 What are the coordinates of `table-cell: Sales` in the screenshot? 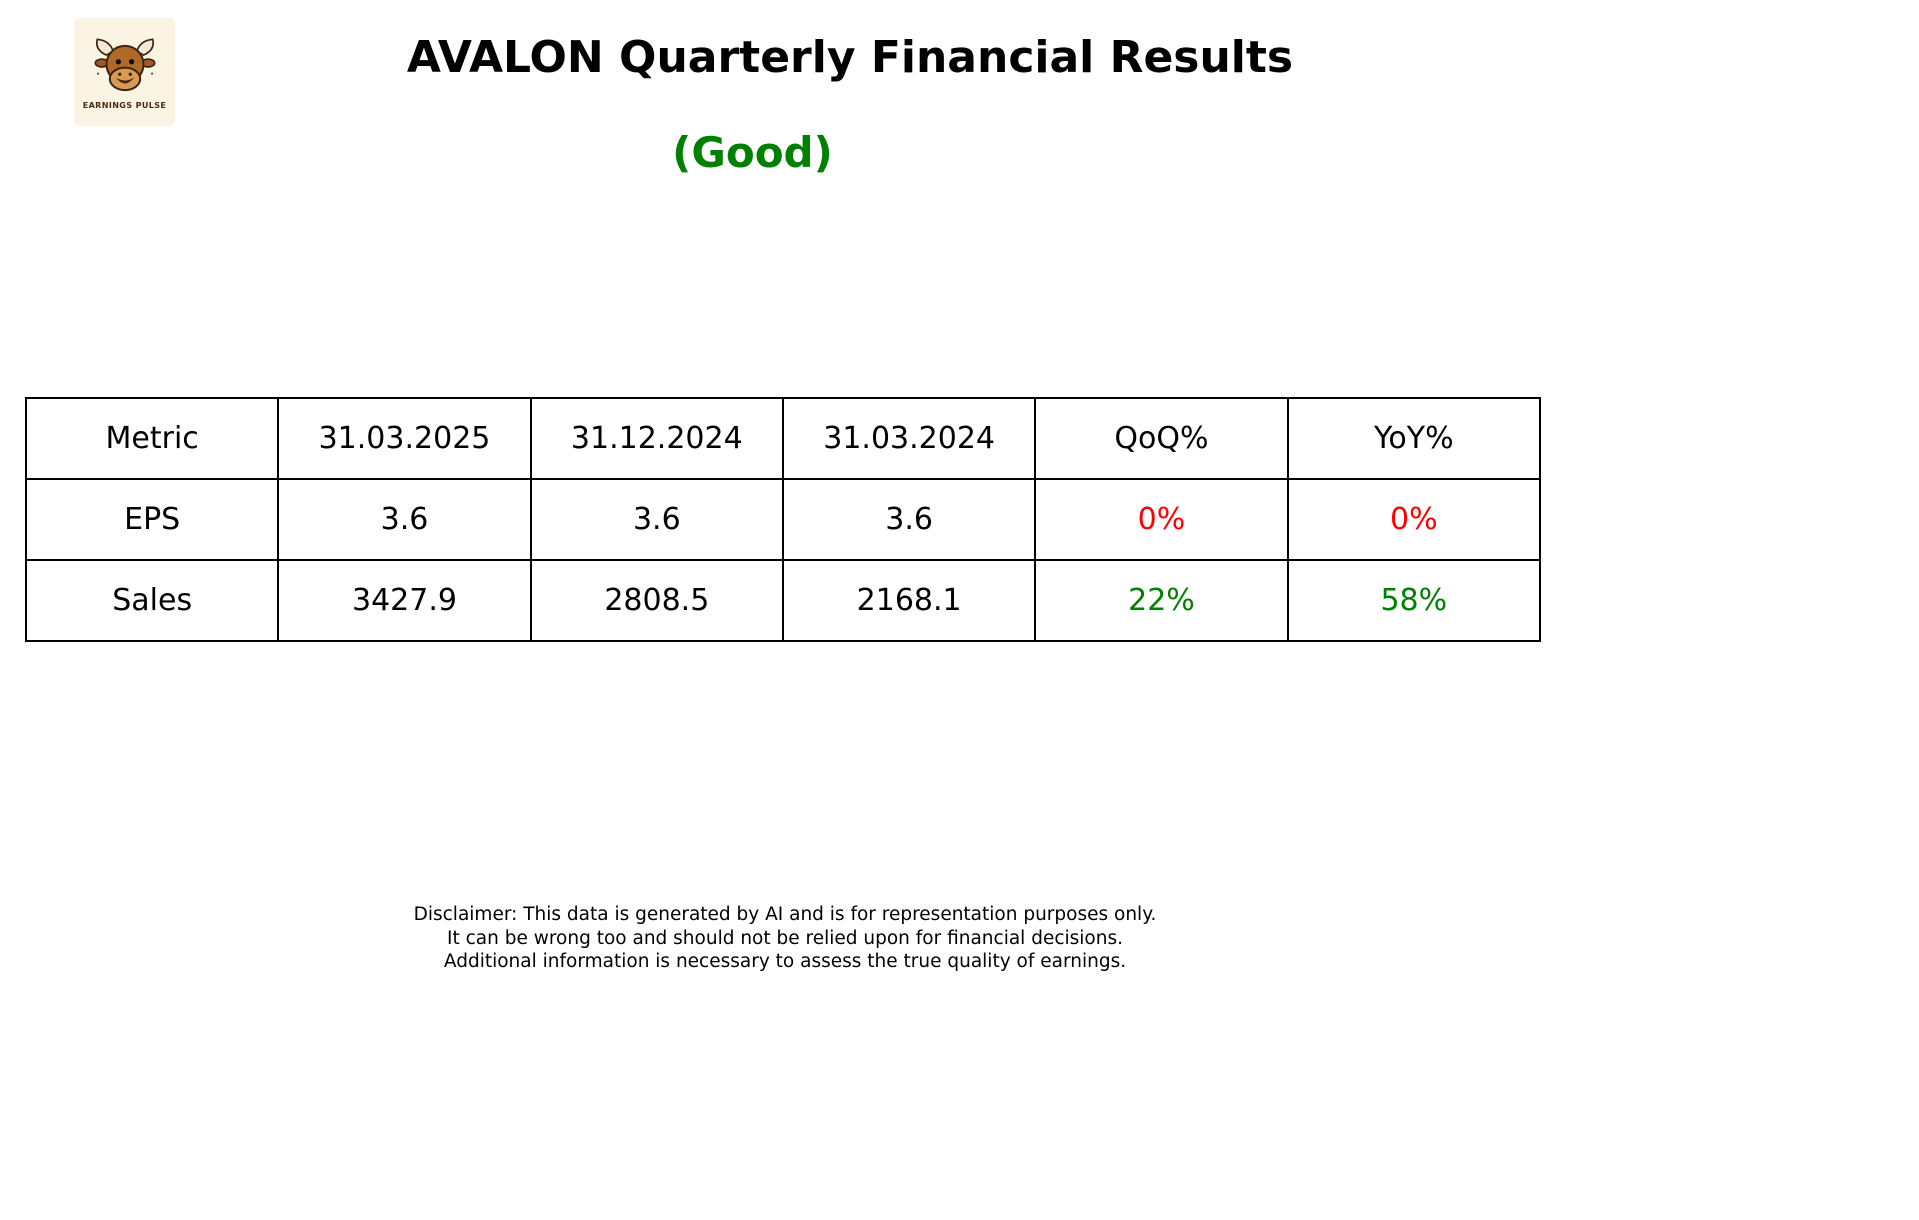 It's located at (152, 600).